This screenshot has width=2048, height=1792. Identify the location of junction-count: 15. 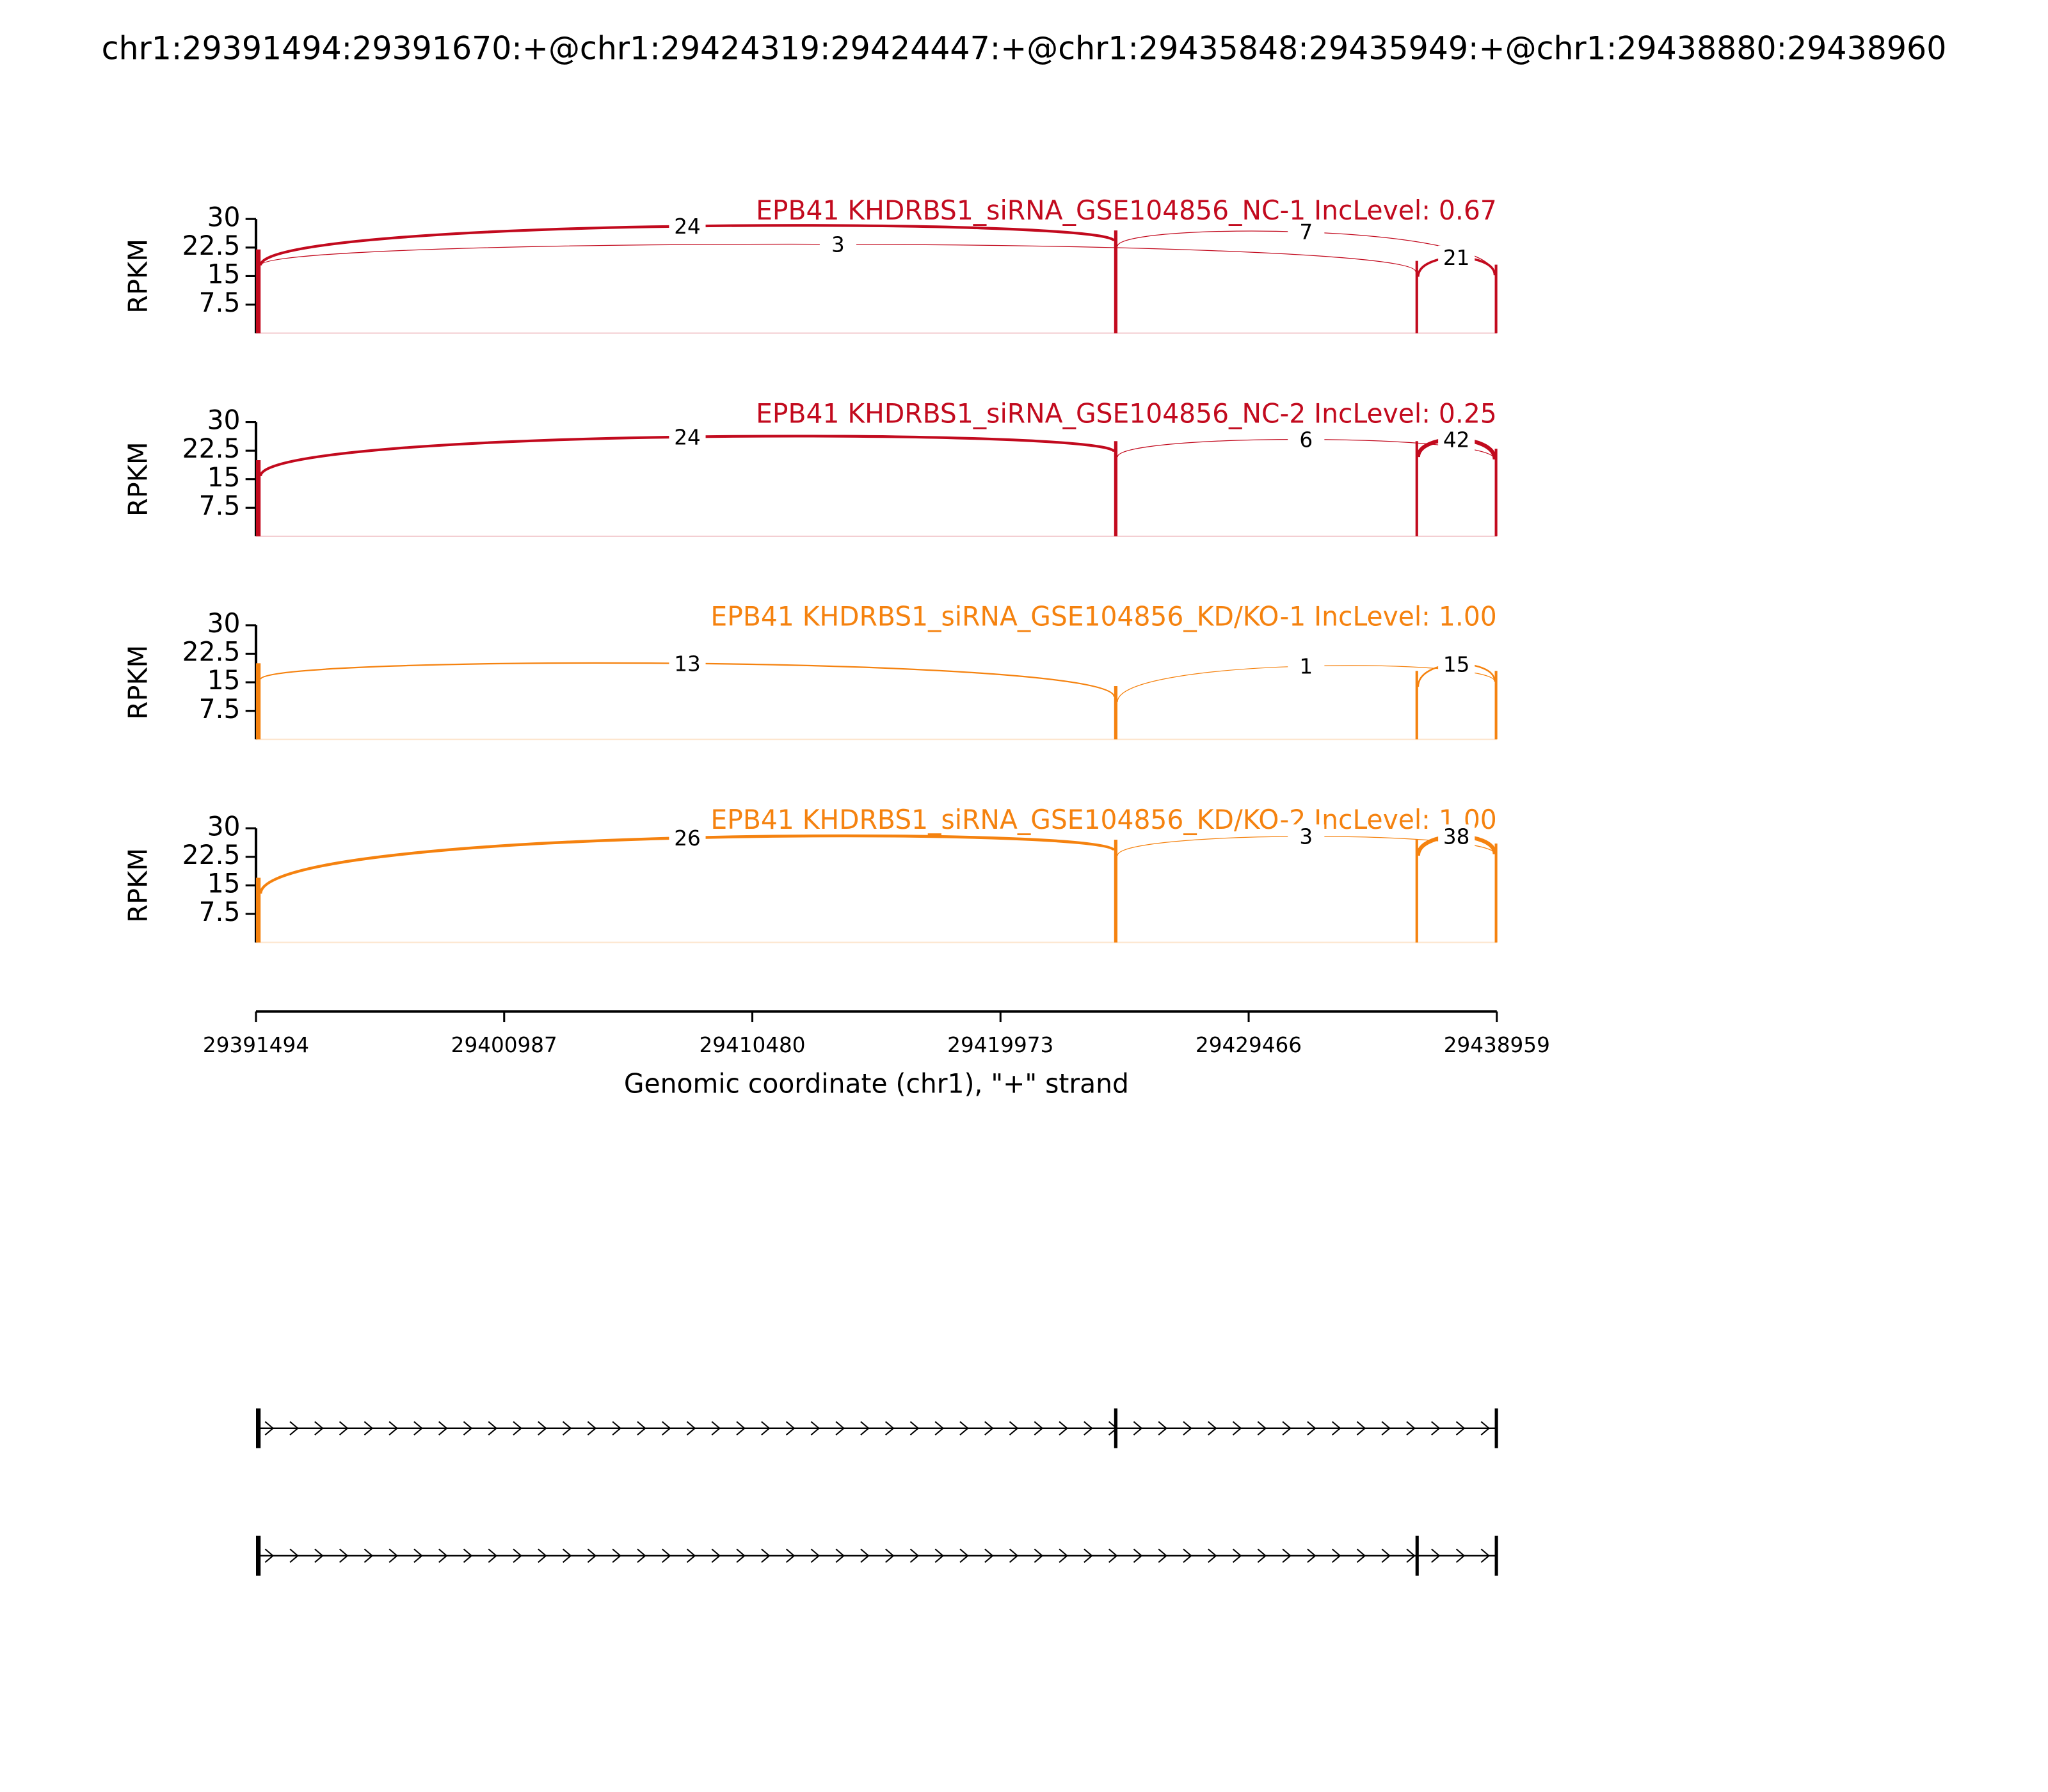
(1456, 664).